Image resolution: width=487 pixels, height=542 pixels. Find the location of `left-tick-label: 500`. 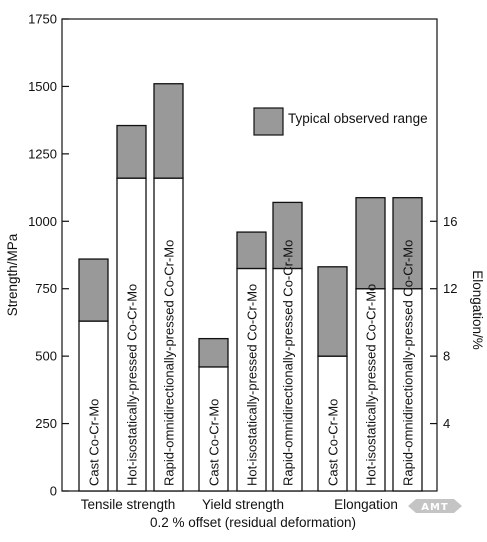

left-tick-label: 500 is located at coordinates (46, 356).